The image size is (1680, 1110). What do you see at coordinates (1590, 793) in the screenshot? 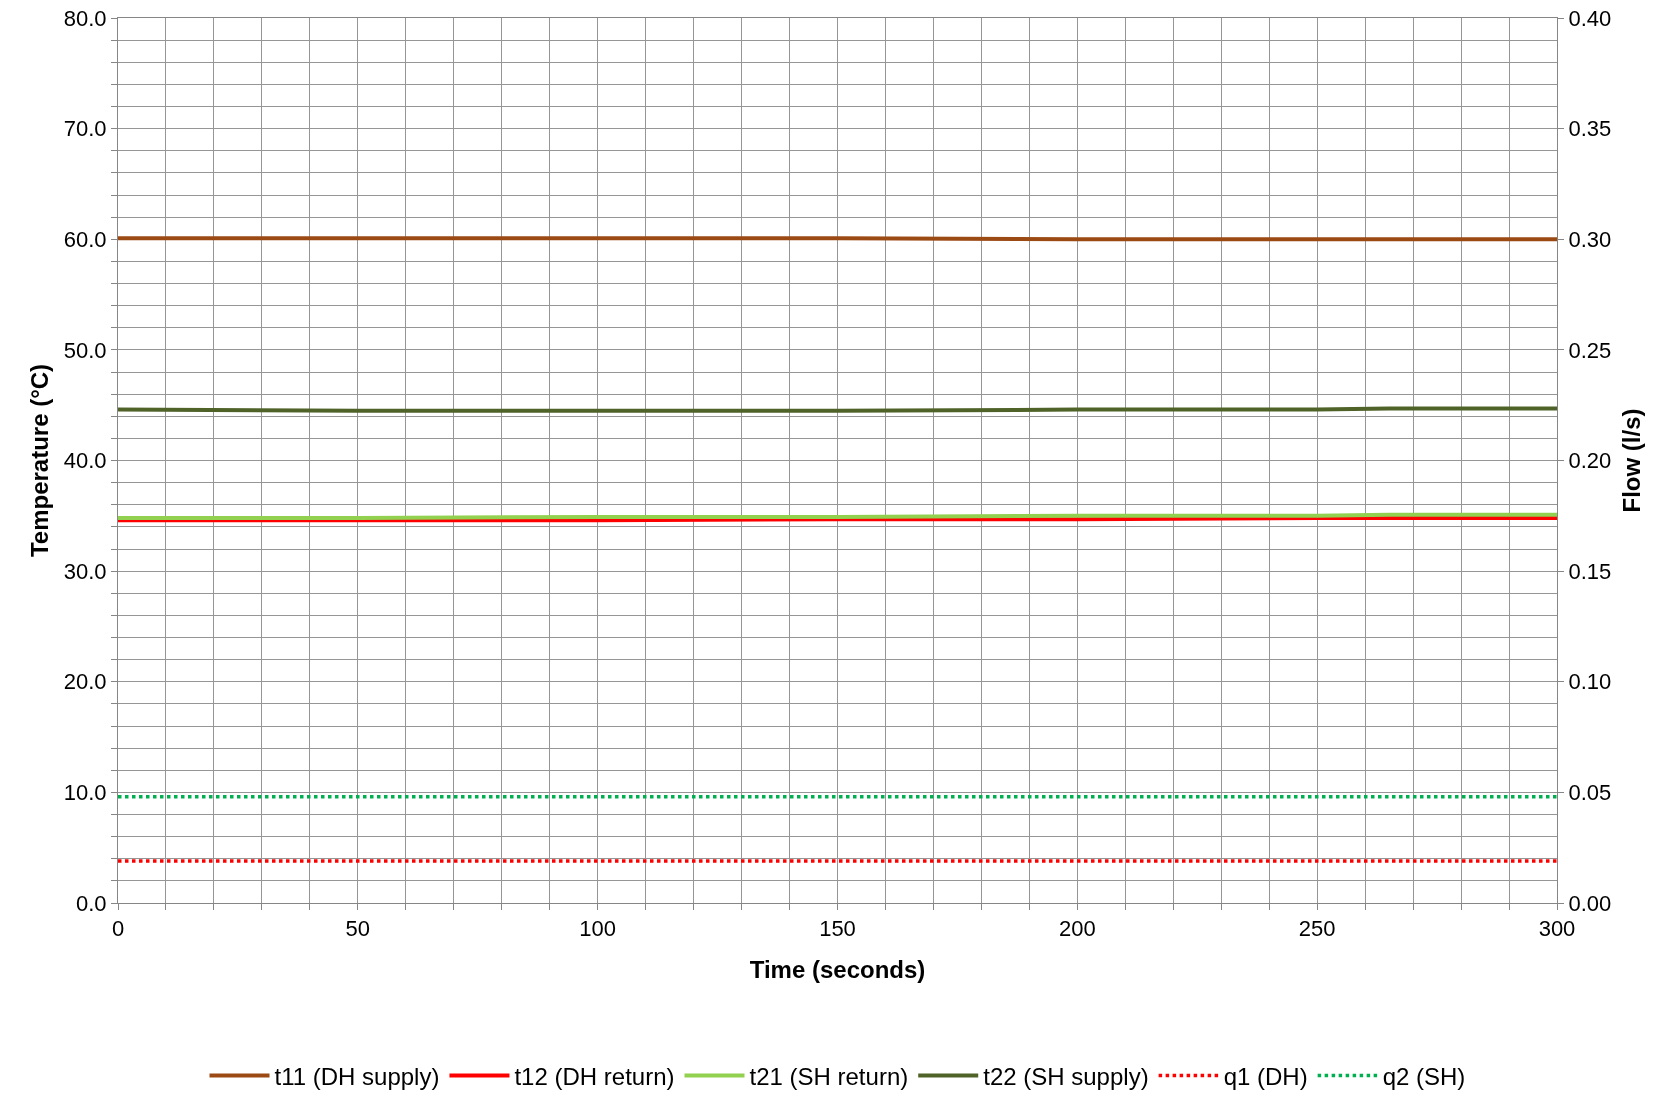
I see `y2-tick-label: 0.05` at bounding box center [1590, 793].